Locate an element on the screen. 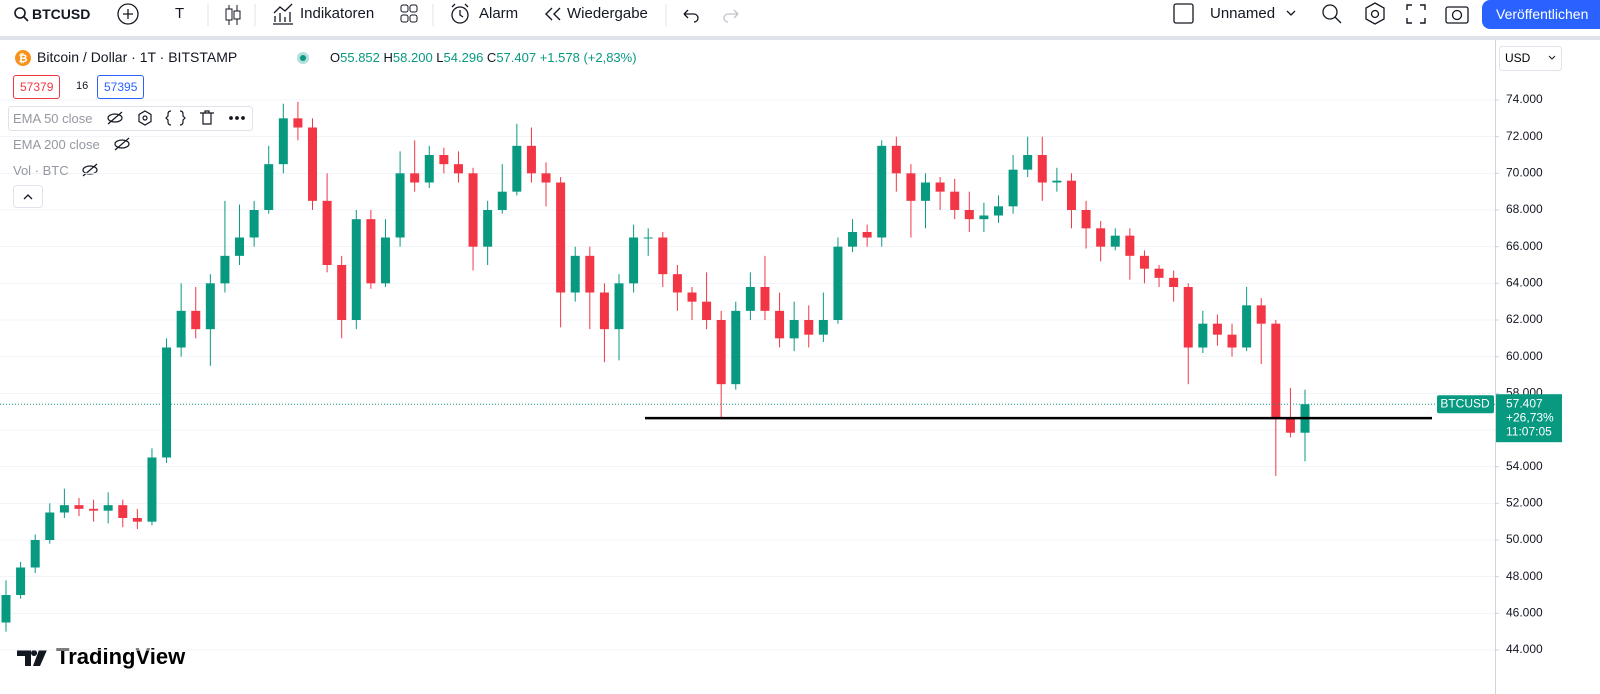 The width and height of the screenshot is (1600, 694). y-tick-label: 74.000 is located at coordinates (1524, 99).